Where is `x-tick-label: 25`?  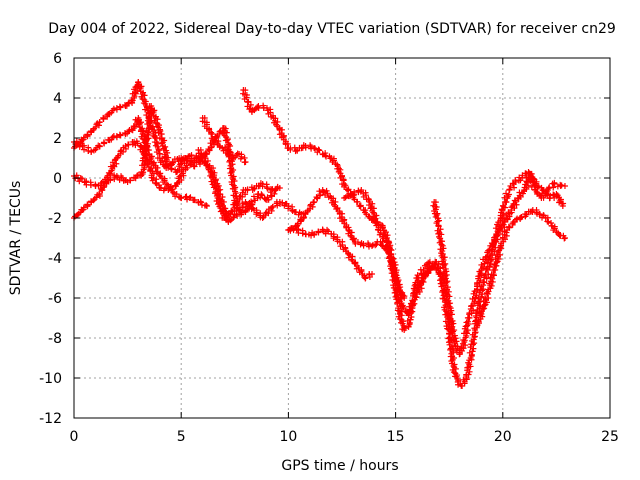 x-tick-label: 25 is located at coordinates (610, 437).